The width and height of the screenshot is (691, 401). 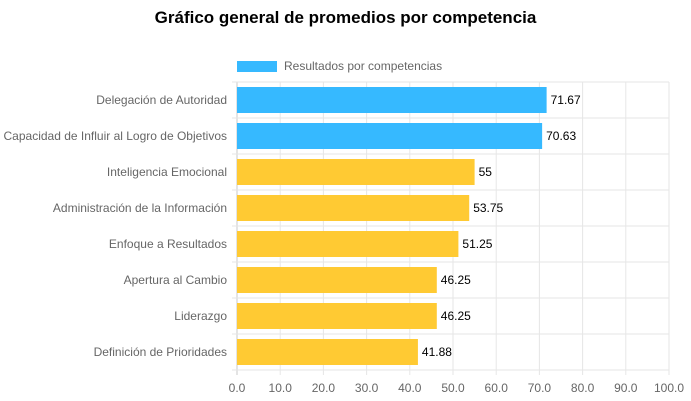 I want to click on legend-label: Resultados por competencias, so click(x=363, y=66).